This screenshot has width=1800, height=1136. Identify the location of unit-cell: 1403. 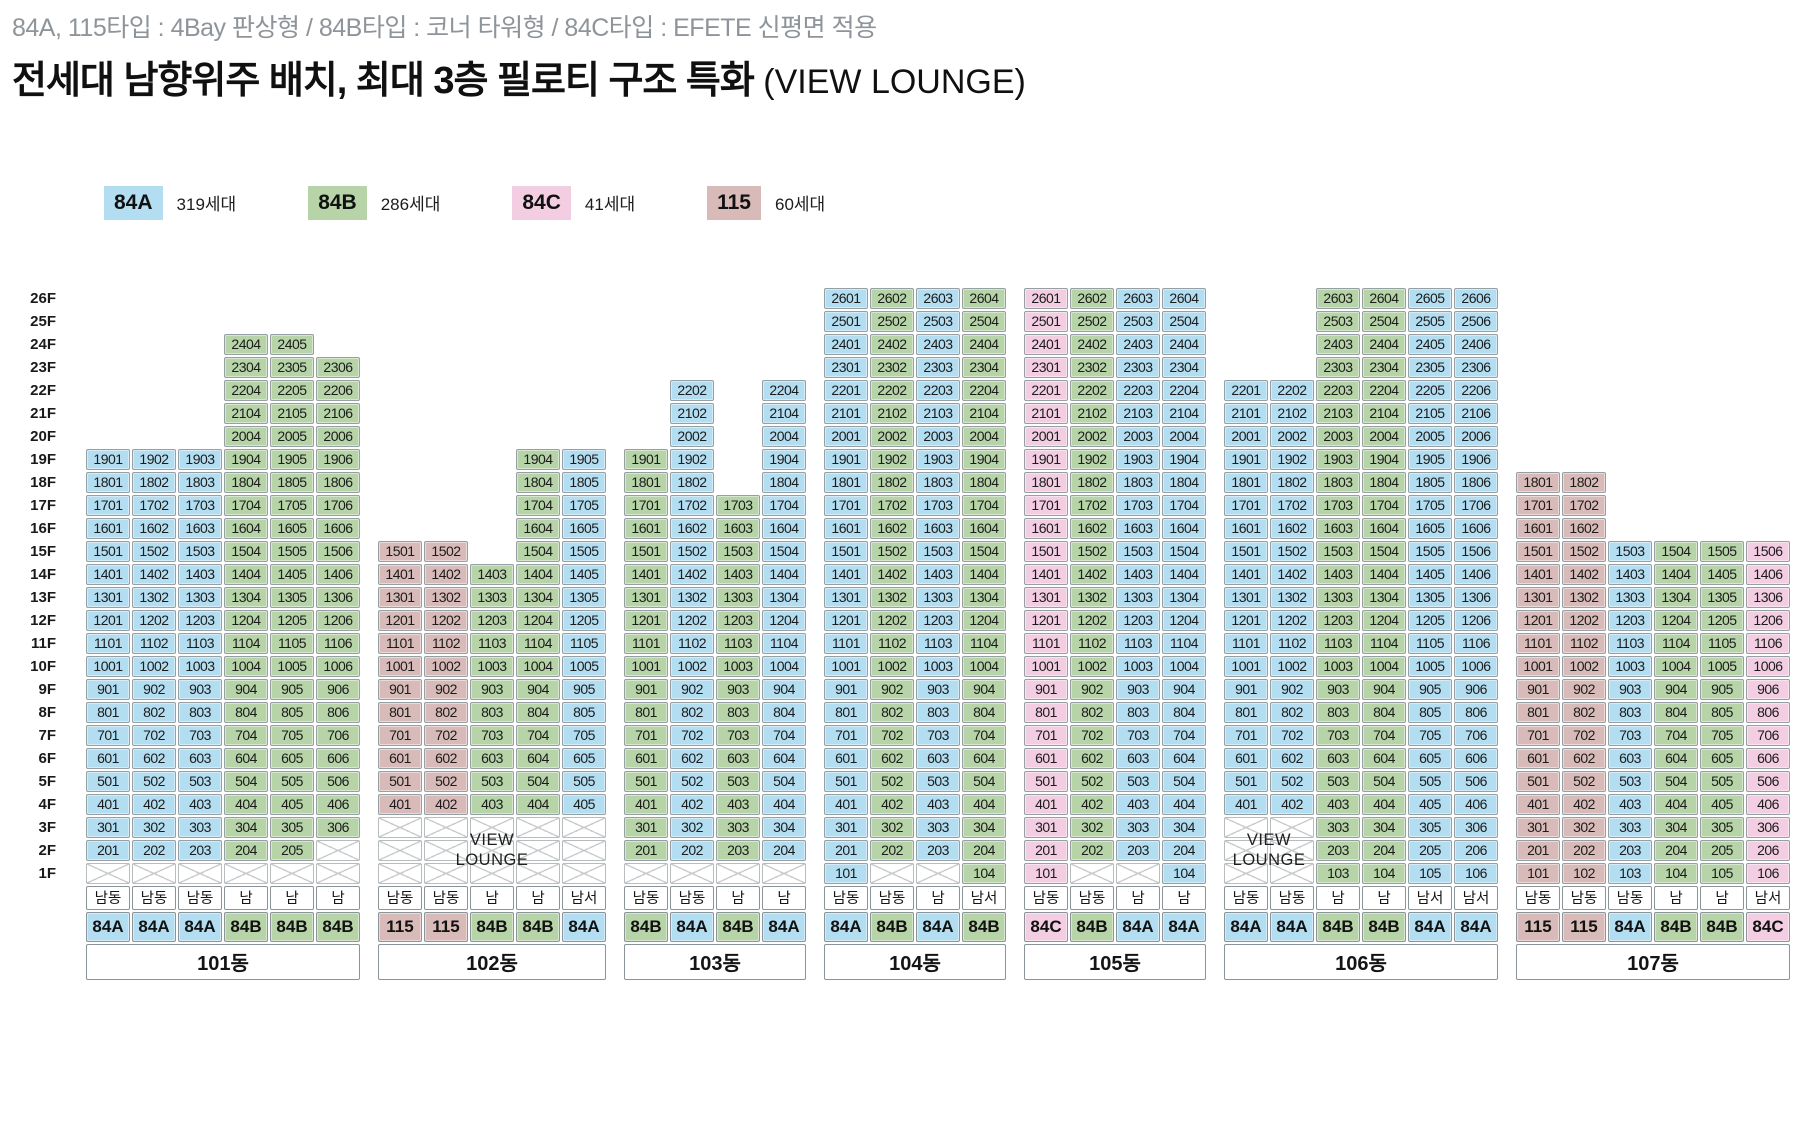
(1630, 574).